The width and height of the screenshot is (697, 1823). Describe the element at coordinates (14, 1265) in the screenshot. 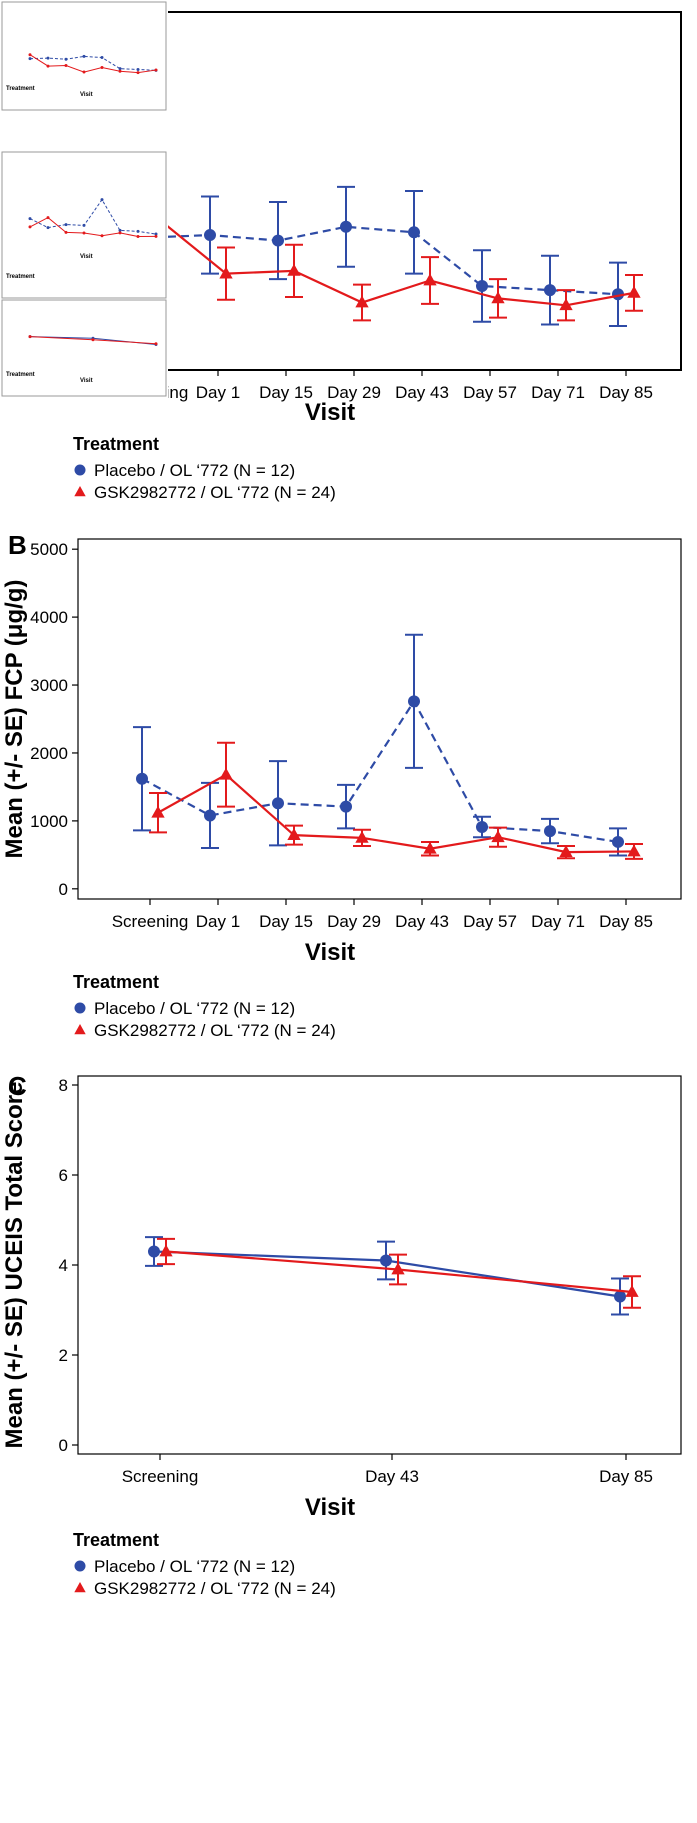

I see `y-axis-title: Mean (+/- SE) UCEIS Total Score` at that location.